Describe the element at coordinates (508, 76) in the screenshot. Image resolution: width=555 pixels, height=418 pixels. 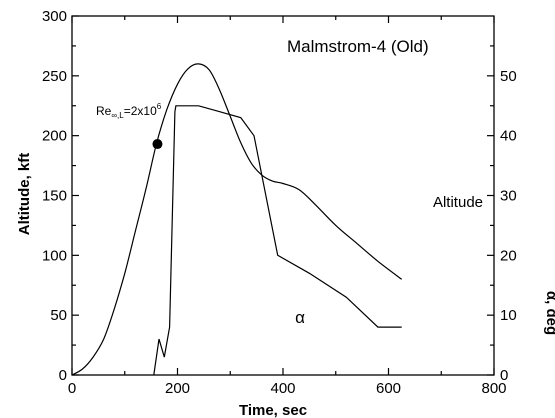
I see `y2-tick-label: 50` at that location.